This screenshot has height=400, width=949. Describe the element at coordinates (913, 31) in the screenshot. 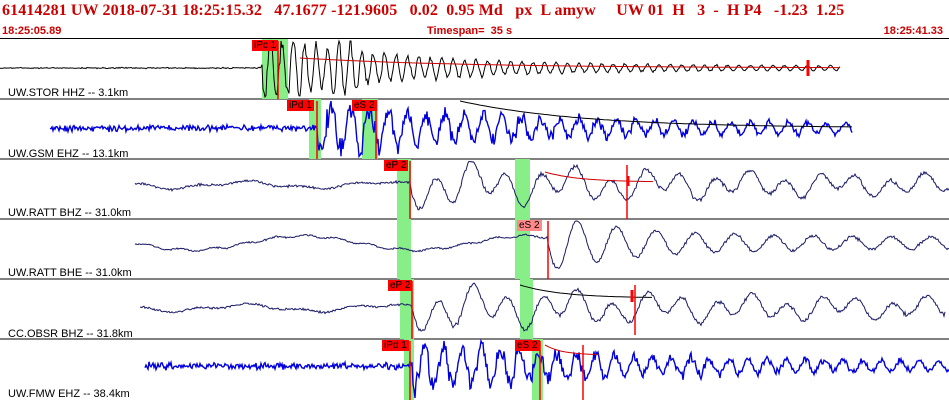

I see `end-time-label: 18:25:41.33` at that location.